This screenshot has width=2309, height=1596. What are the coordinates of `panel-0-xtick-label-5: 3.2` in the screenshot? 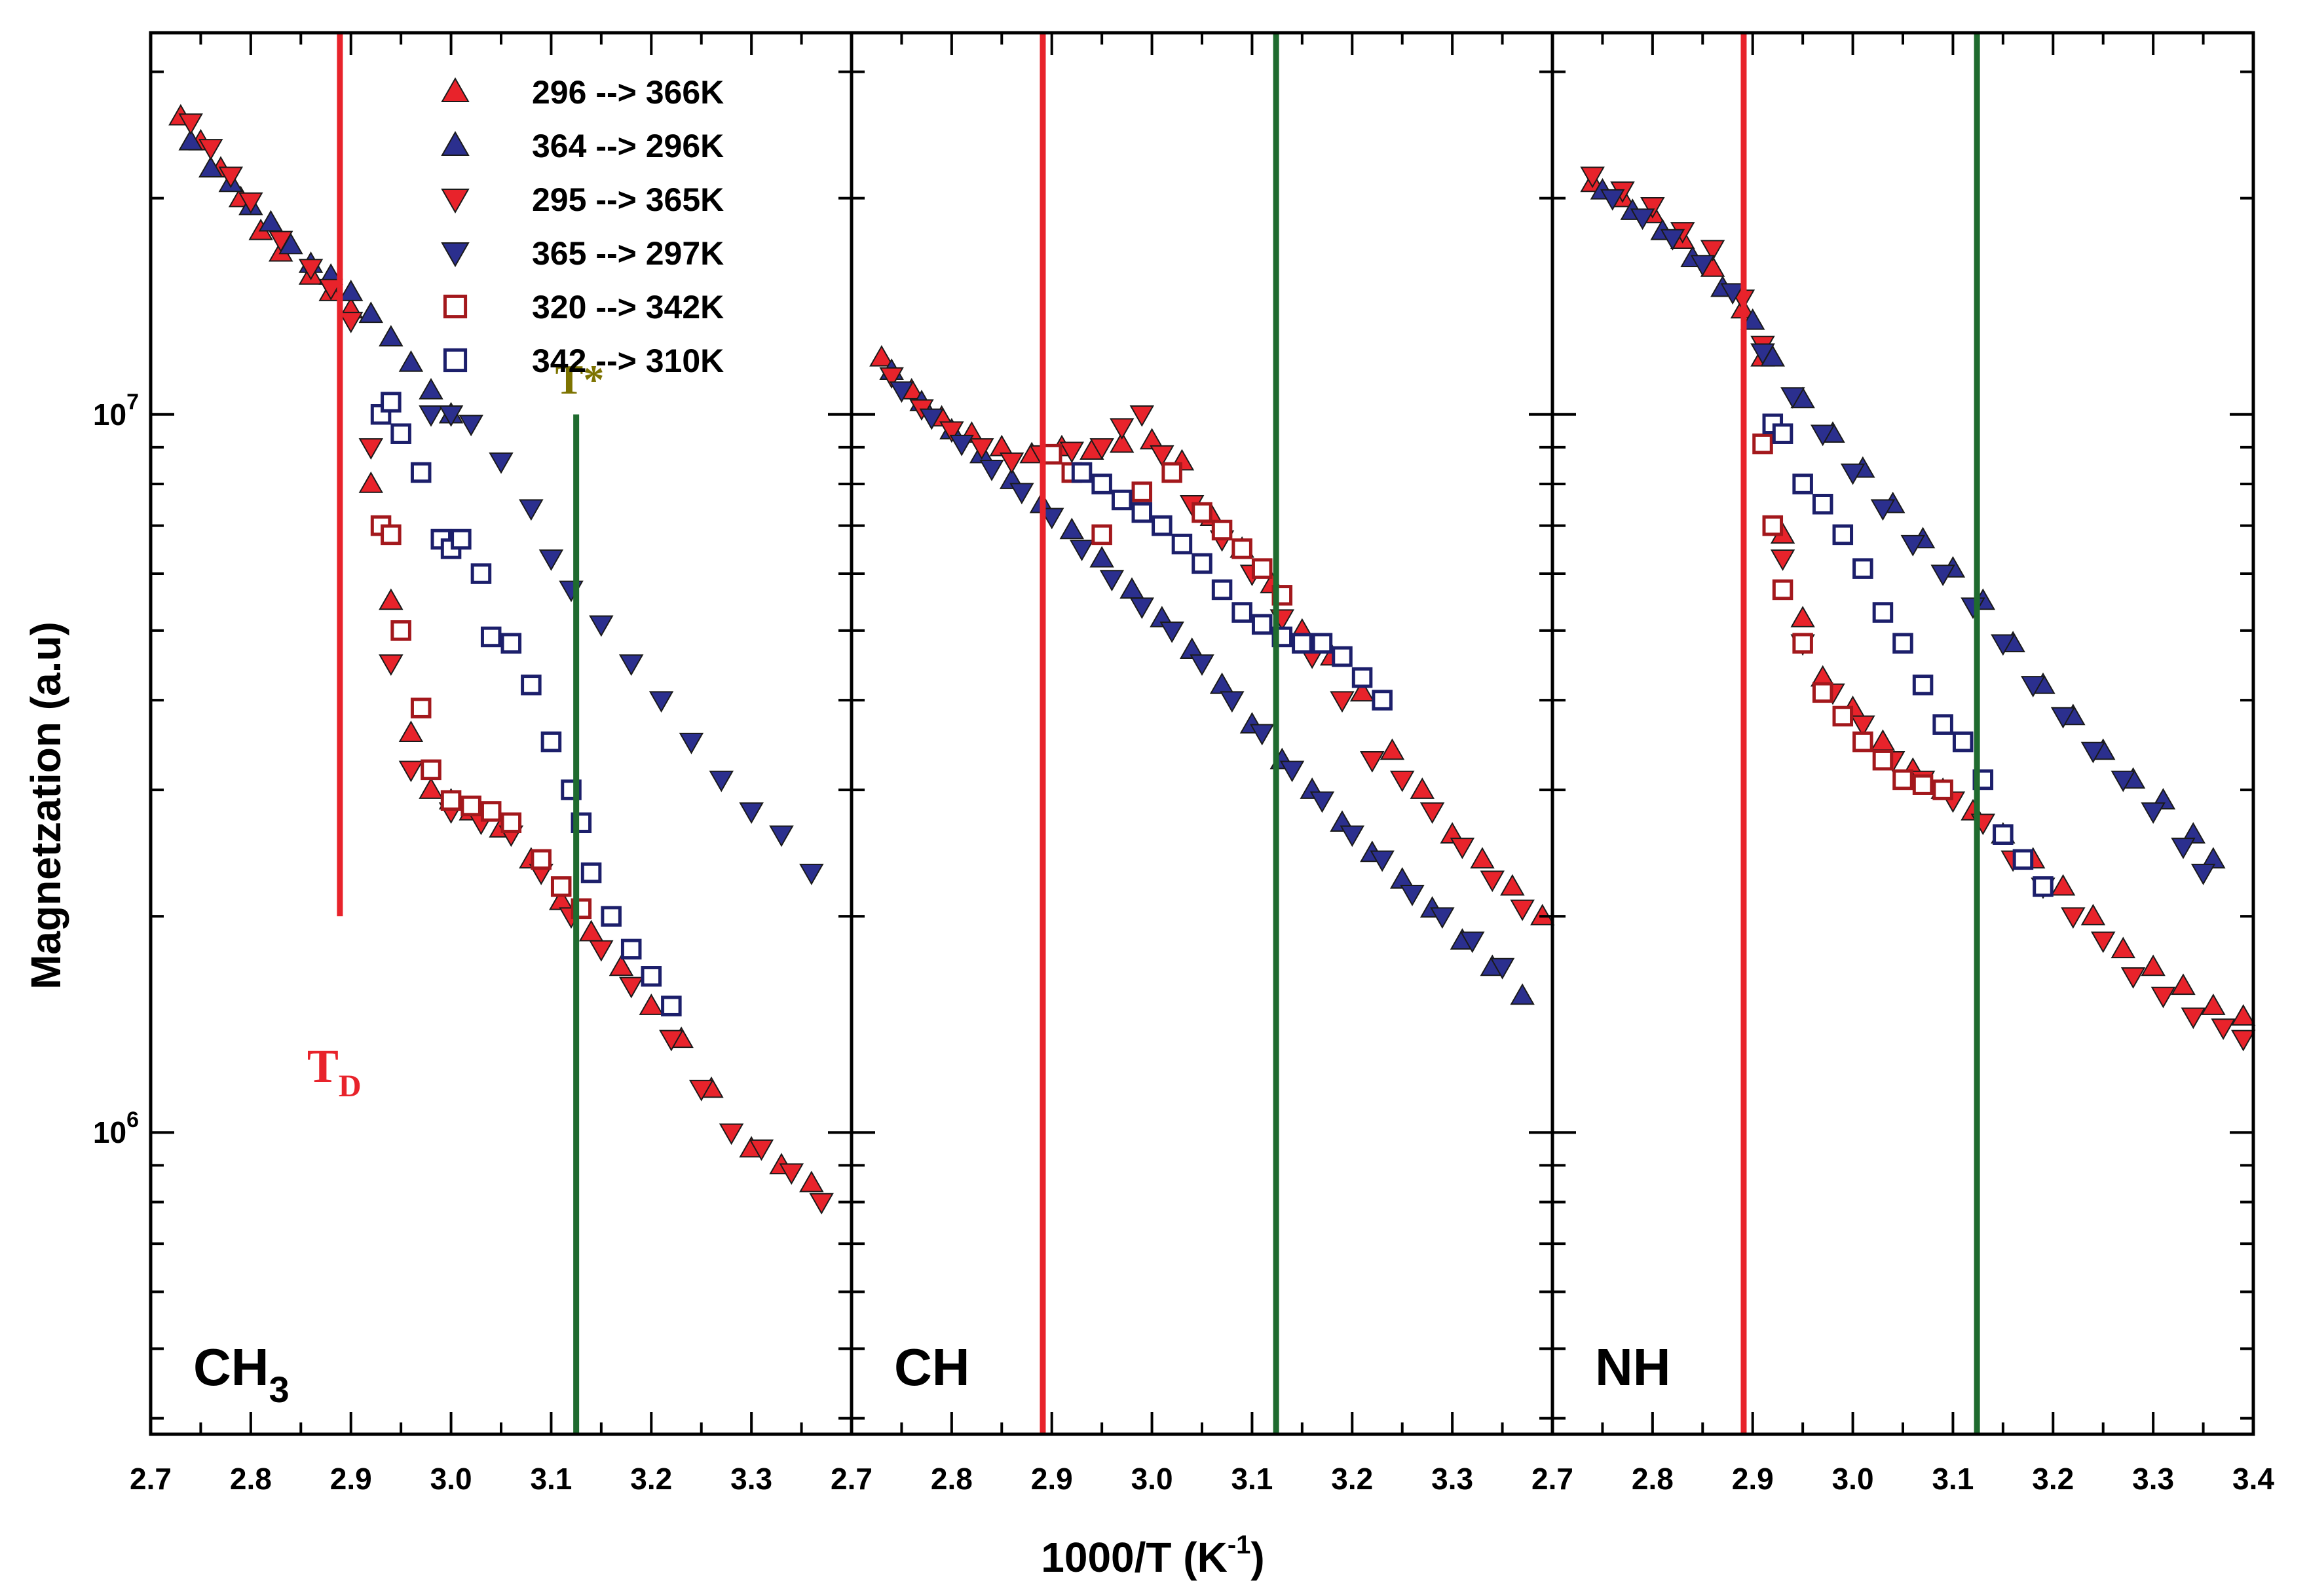 It's located at (651, 1479).